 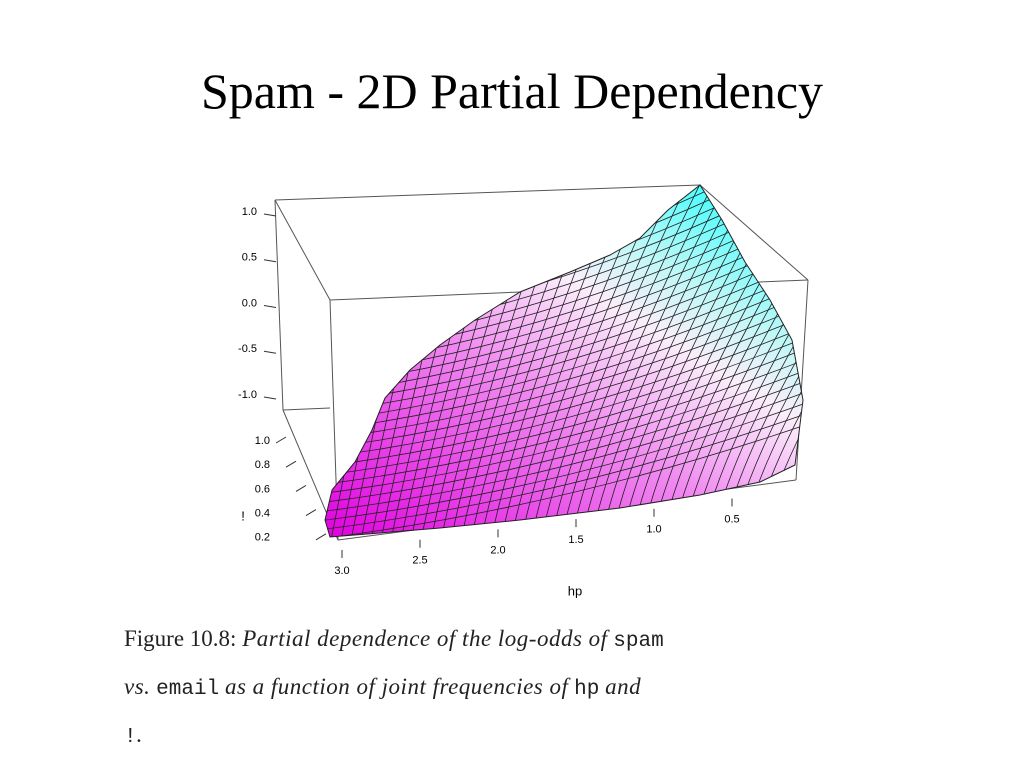 I want to click on caption-text: spam, so click(x=638, y=641).